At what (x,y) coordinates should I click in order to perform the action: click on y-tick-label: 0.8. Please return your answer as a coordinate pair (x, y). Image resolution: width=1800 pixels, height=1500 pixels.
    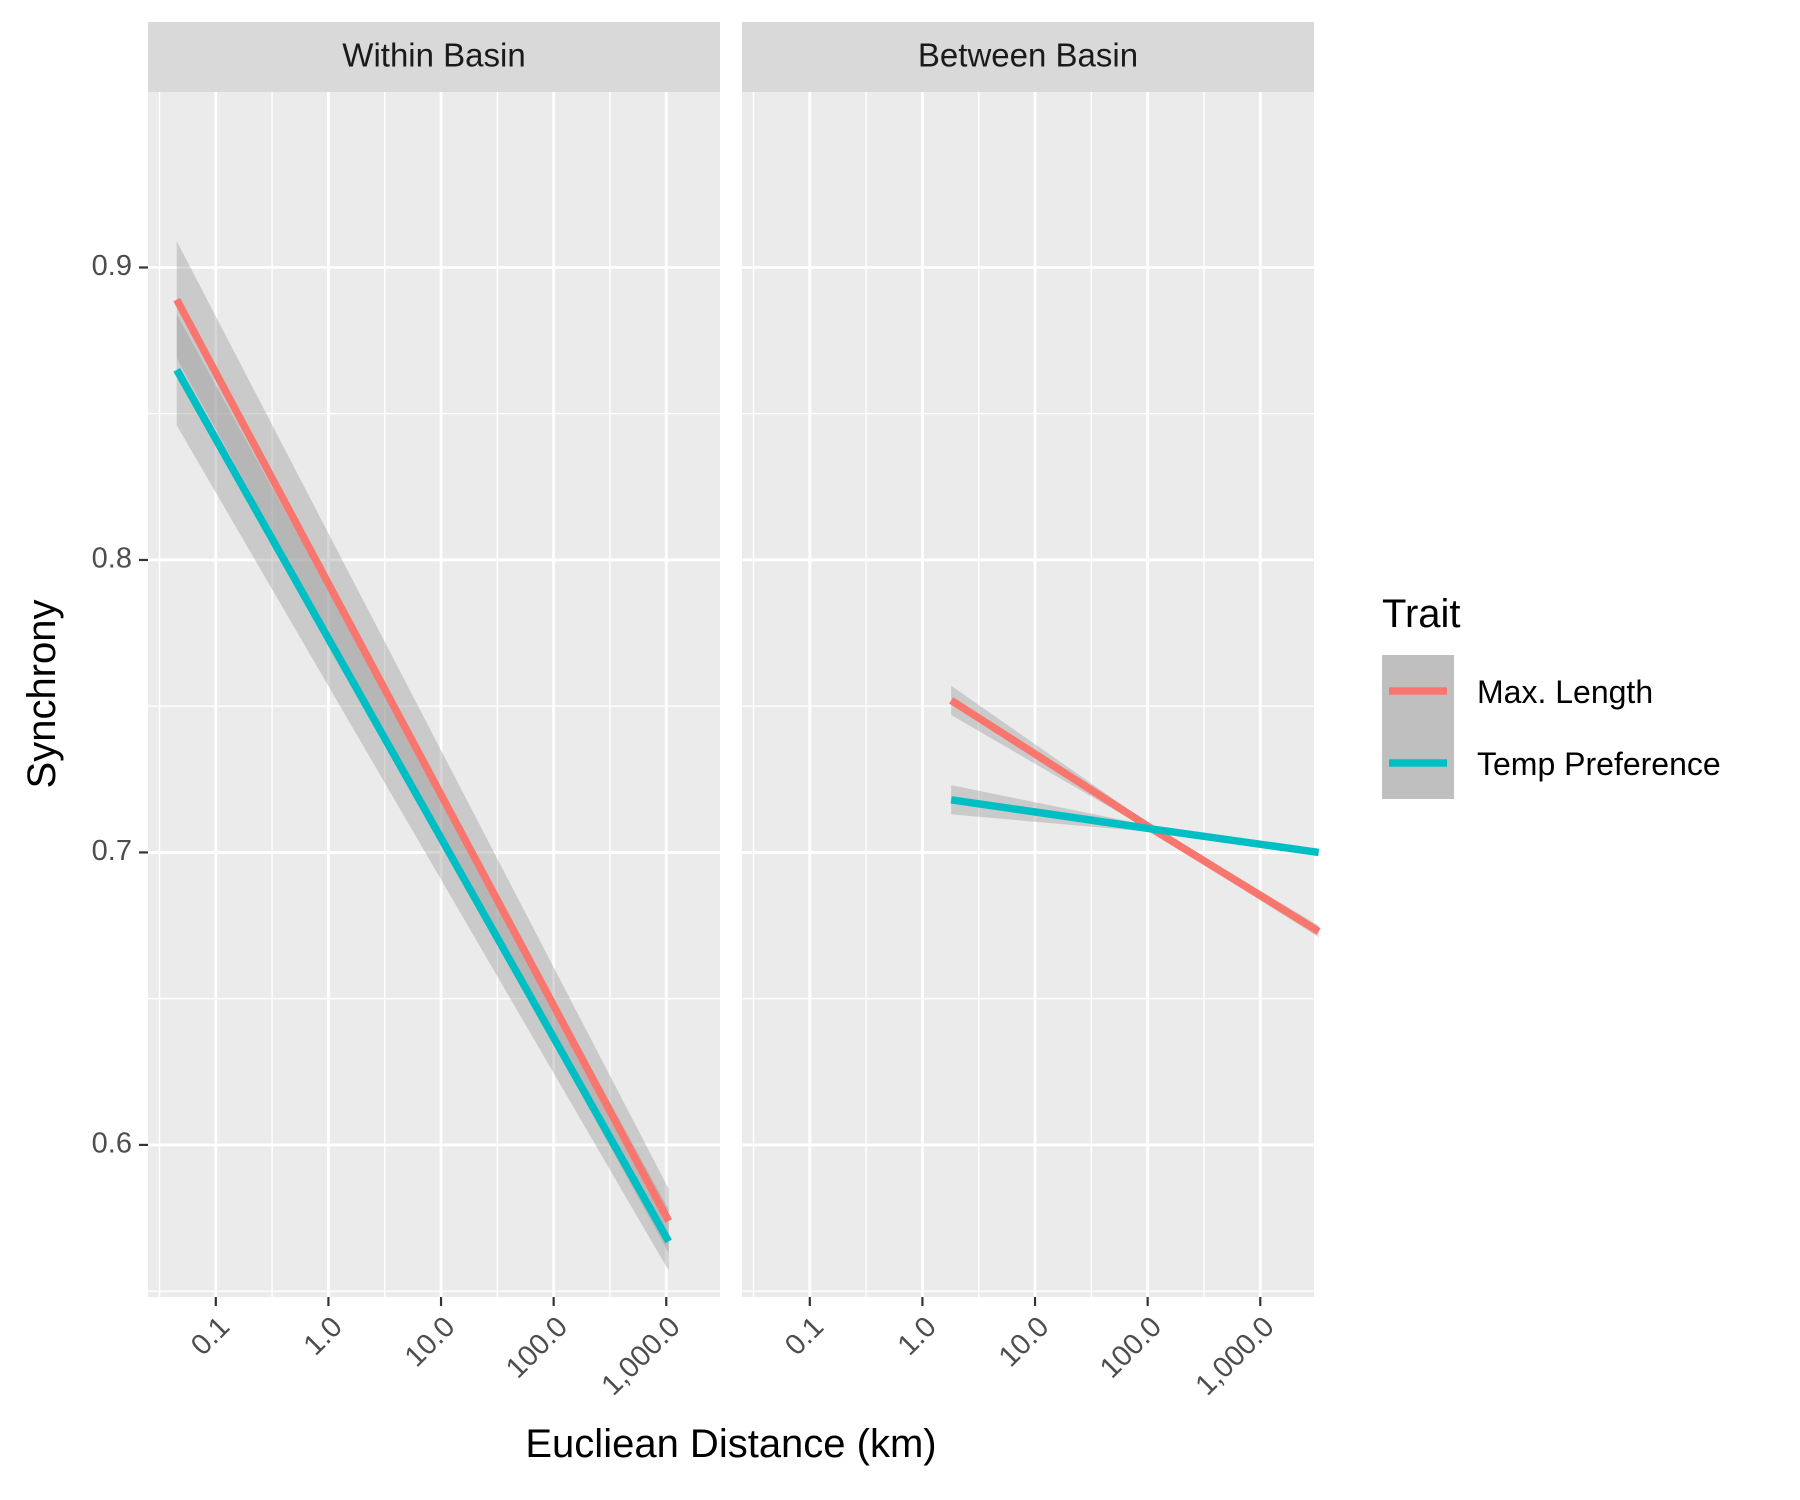
    Looking at the image, I should click on (112, 559).